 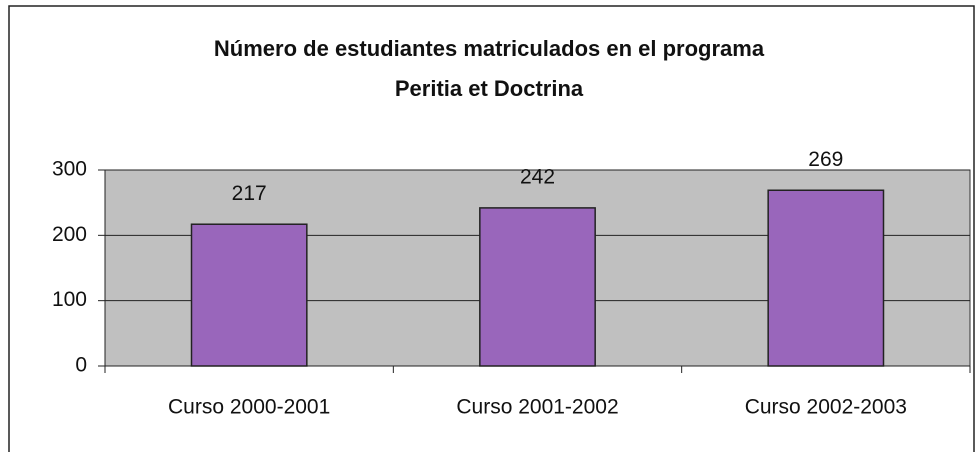 What do you see at coordinates (825, 159) in the screenshot?
I see `data-label: 269` at bounding box center [825, 159].